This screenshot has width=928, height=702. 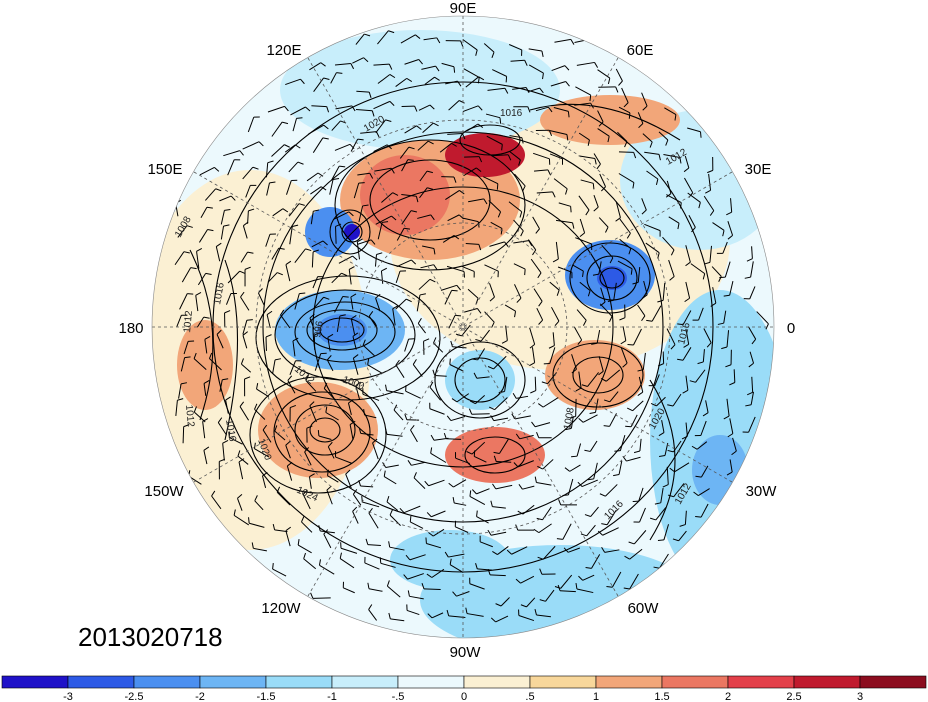 What do you see at coordinates (495, 455) in the screenshot?
I see `anomaly-region-hudson-bay-warm` at bounding box center [495, 455].